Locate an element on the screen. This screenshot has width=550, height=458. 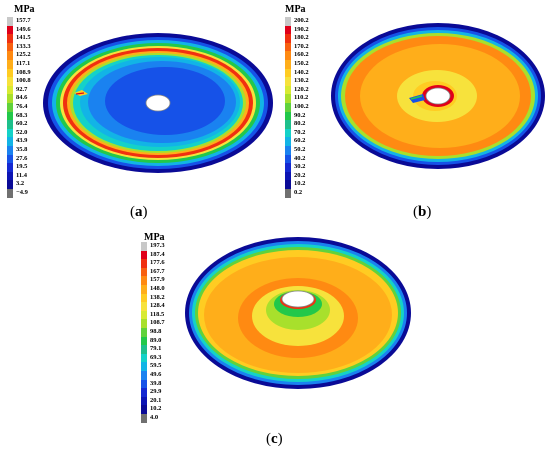
legend-tick-label: 200.2 is located at coordinates (301, 20).